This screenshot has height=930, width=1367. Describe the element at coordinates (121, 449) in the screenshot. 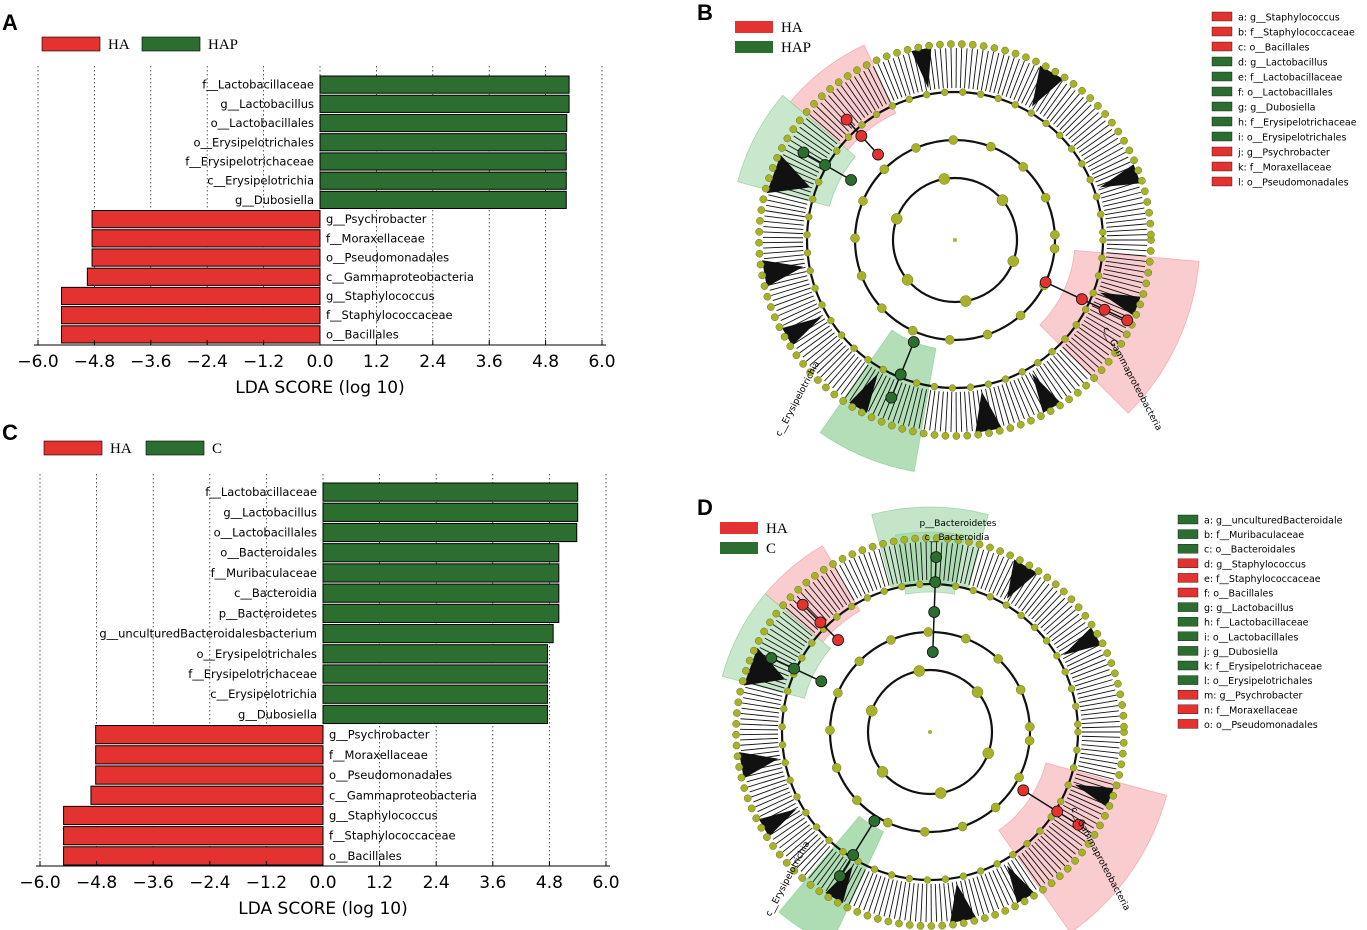

I see `legend-label-ha: HA` at that location.